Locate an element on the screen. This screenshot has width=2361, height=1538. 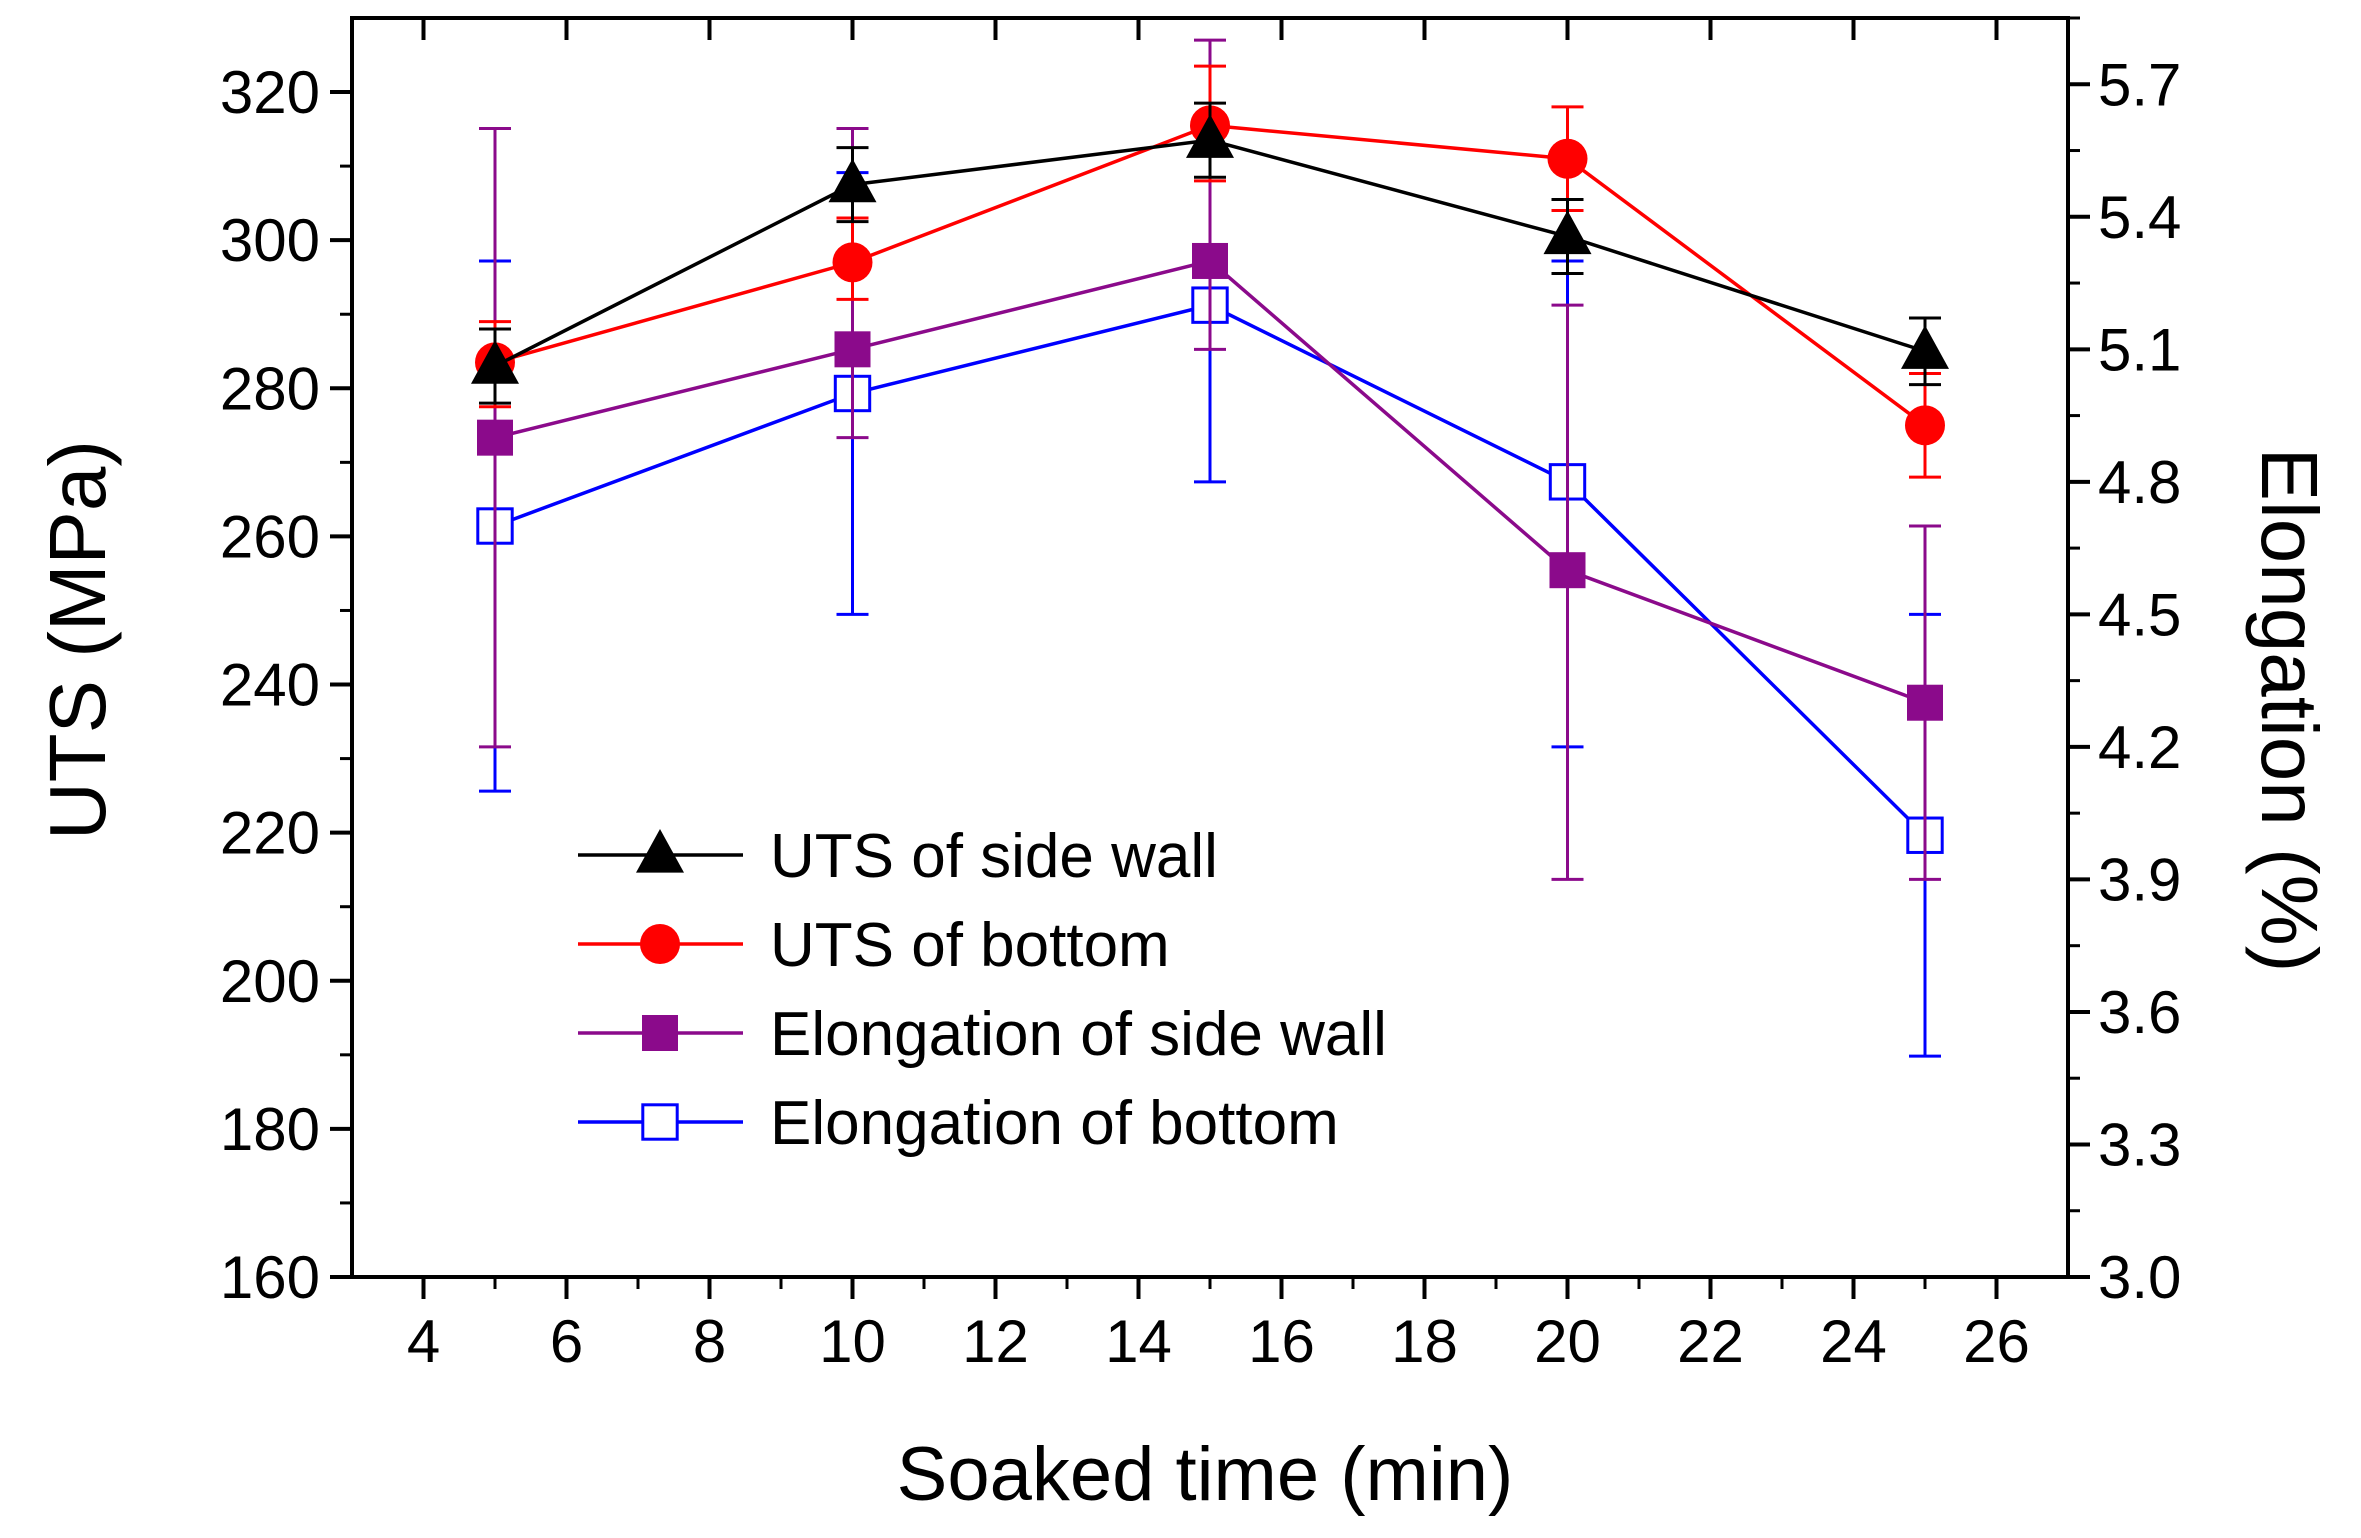
x-tick-label: 18 is located at coordinates (1424, 1341).